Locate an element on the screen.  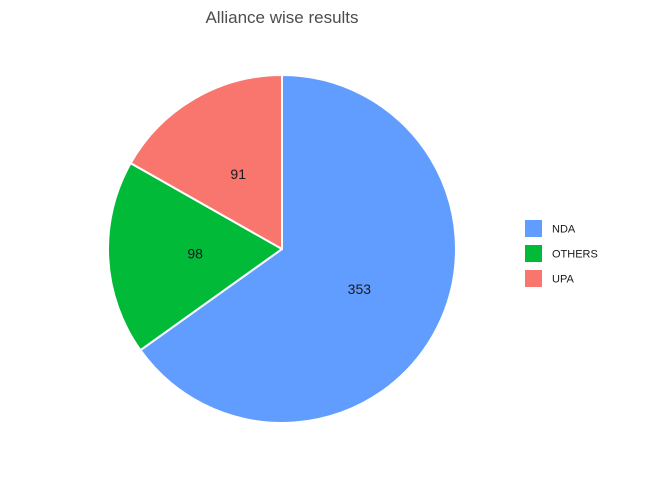
slice-label-nda: 353 is located at coordinates (360, 289).